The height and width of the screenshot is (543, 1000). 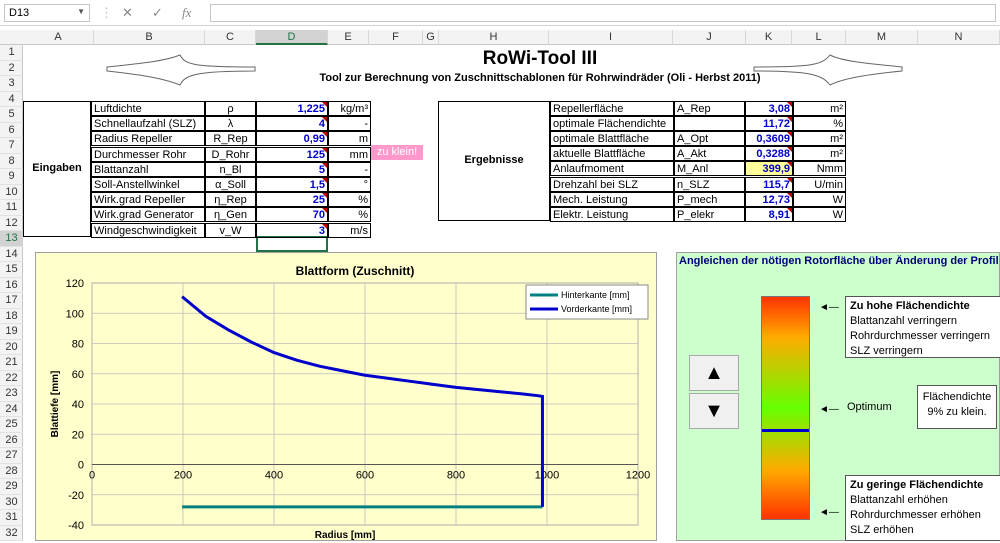 What do you see at coordinates (714, 411) in the screenshot?
I see `decrease-button: ▼` at bounding box center [714, 411].